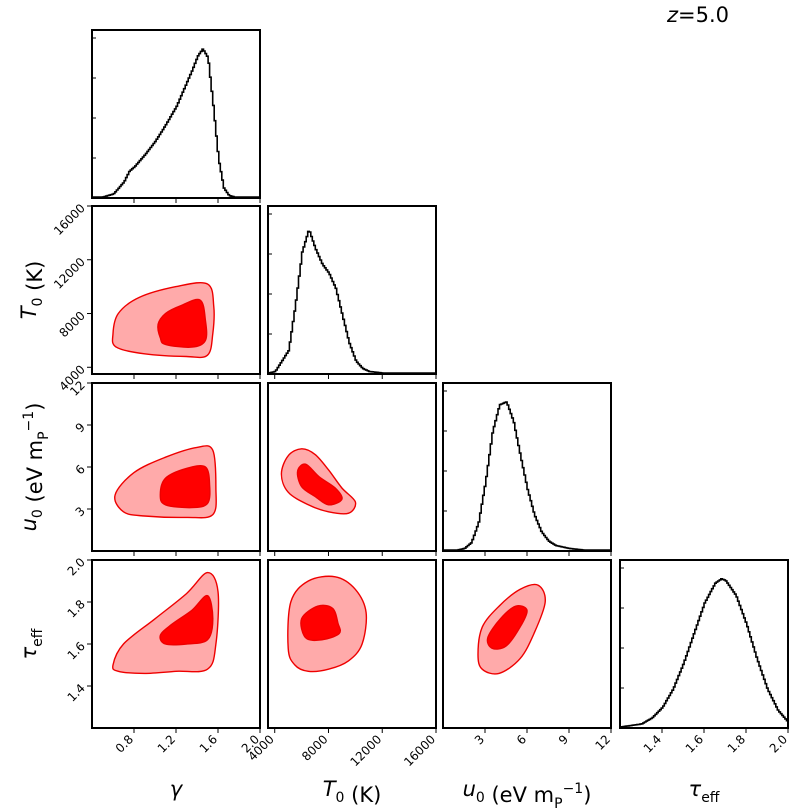 This screenshot has width=800, height=811. I want to click on xtick-label-u0: 6, so click(521, 739).